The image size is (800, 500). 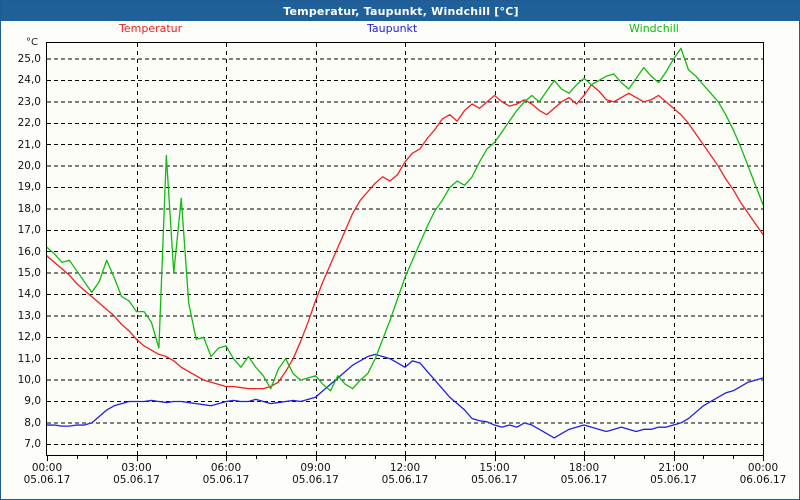 I want to click on y-axis-tick-label: 24,0, so click(x=29, y=80).